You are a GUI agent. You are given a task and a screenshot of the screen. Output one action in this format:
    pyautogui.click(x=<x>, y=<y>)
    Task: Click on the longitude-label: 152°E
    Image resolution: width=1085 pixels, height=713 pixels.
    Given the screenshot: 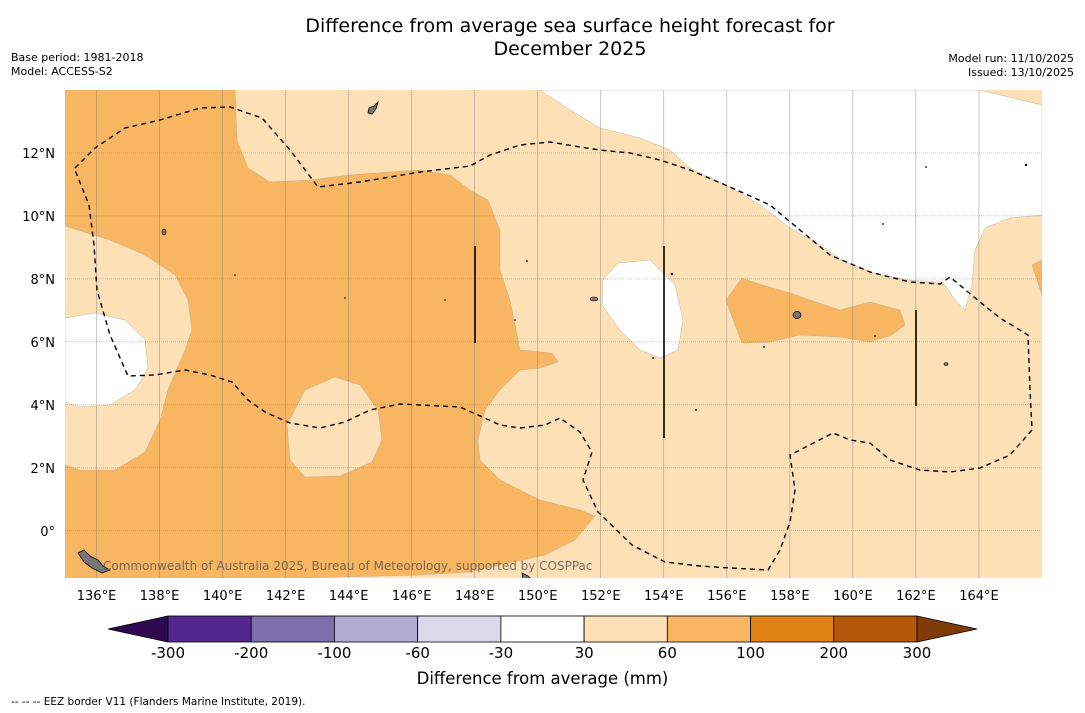 What is the action you would take?
    pyautogui.click(x=601, y=596)
    